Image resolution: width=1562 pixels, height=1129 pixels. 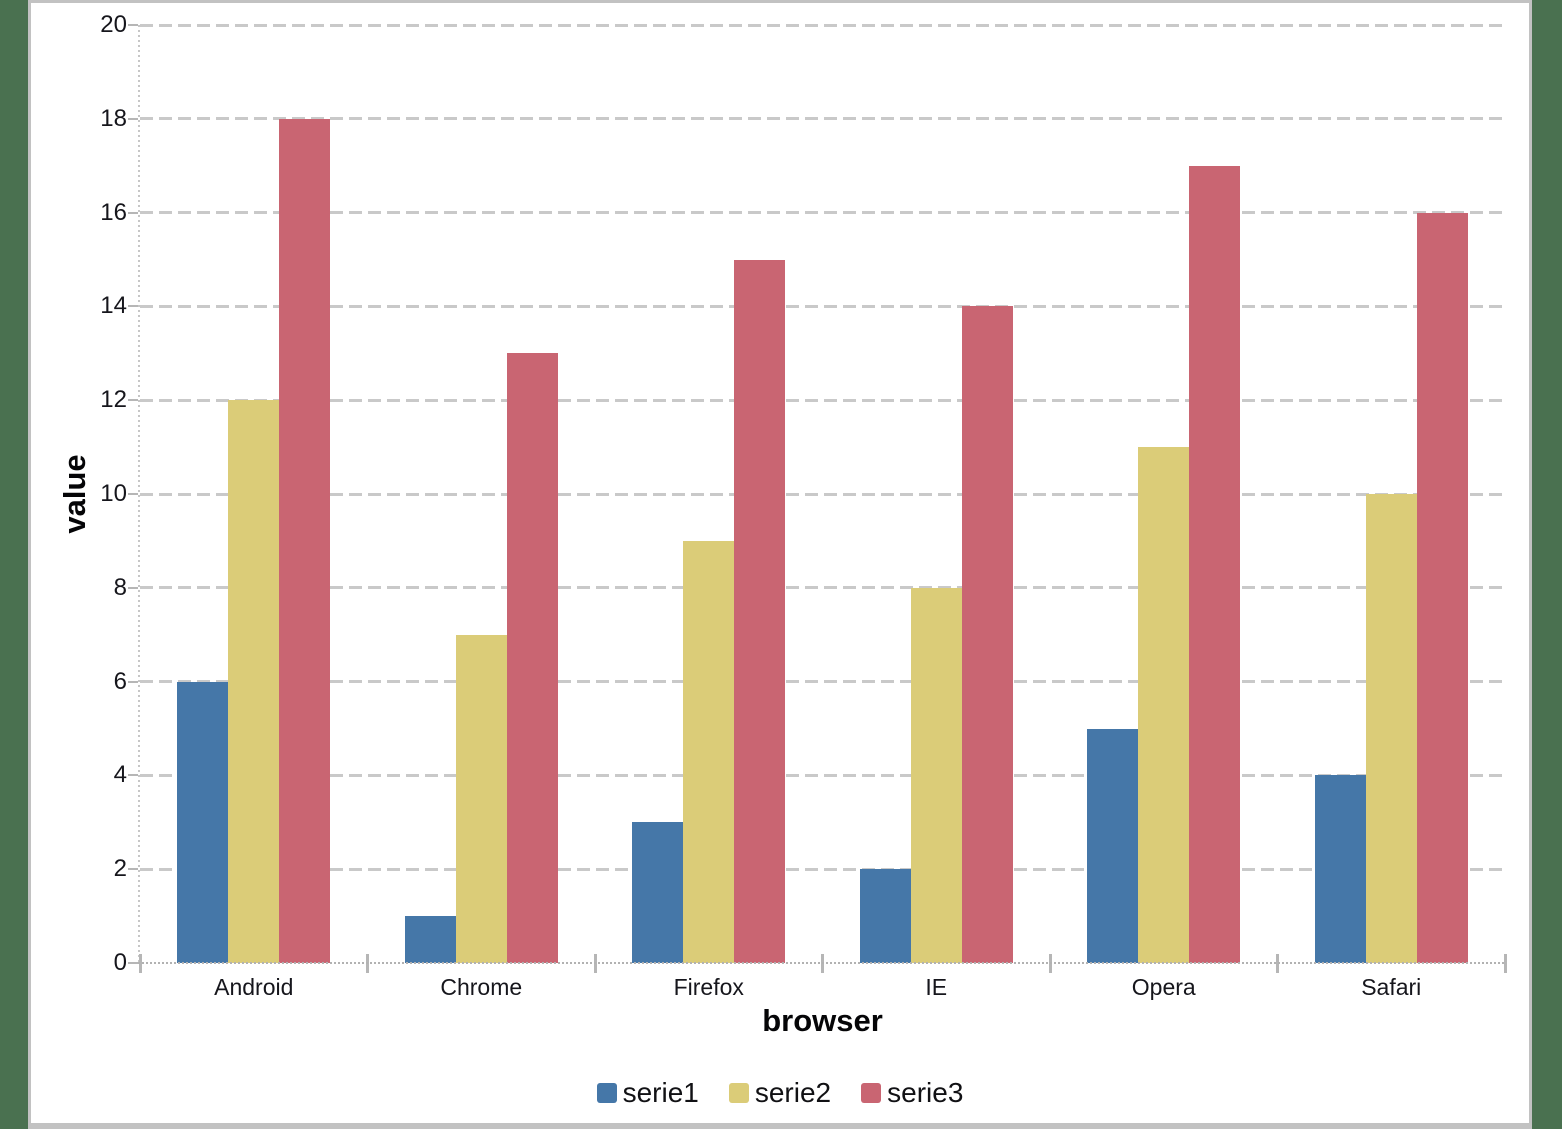 What do you see at coordinates (481, 987) in the screenshot?
I see `x-tick-label-chrome: Chrome` at bounding box center [481, 987].